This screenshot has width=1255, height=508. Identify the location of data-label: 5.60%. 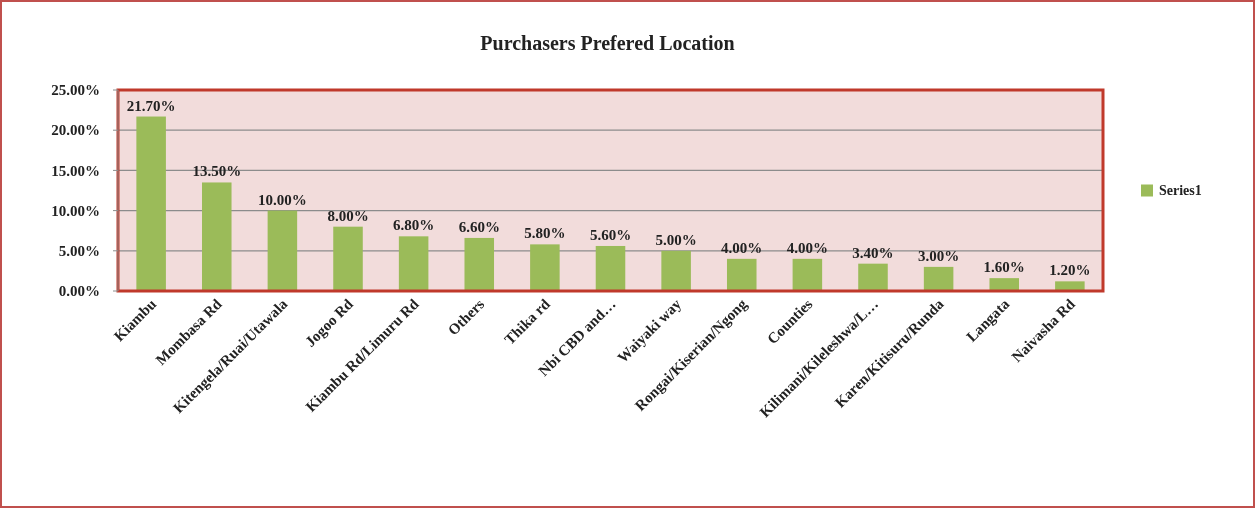
(610, 234).